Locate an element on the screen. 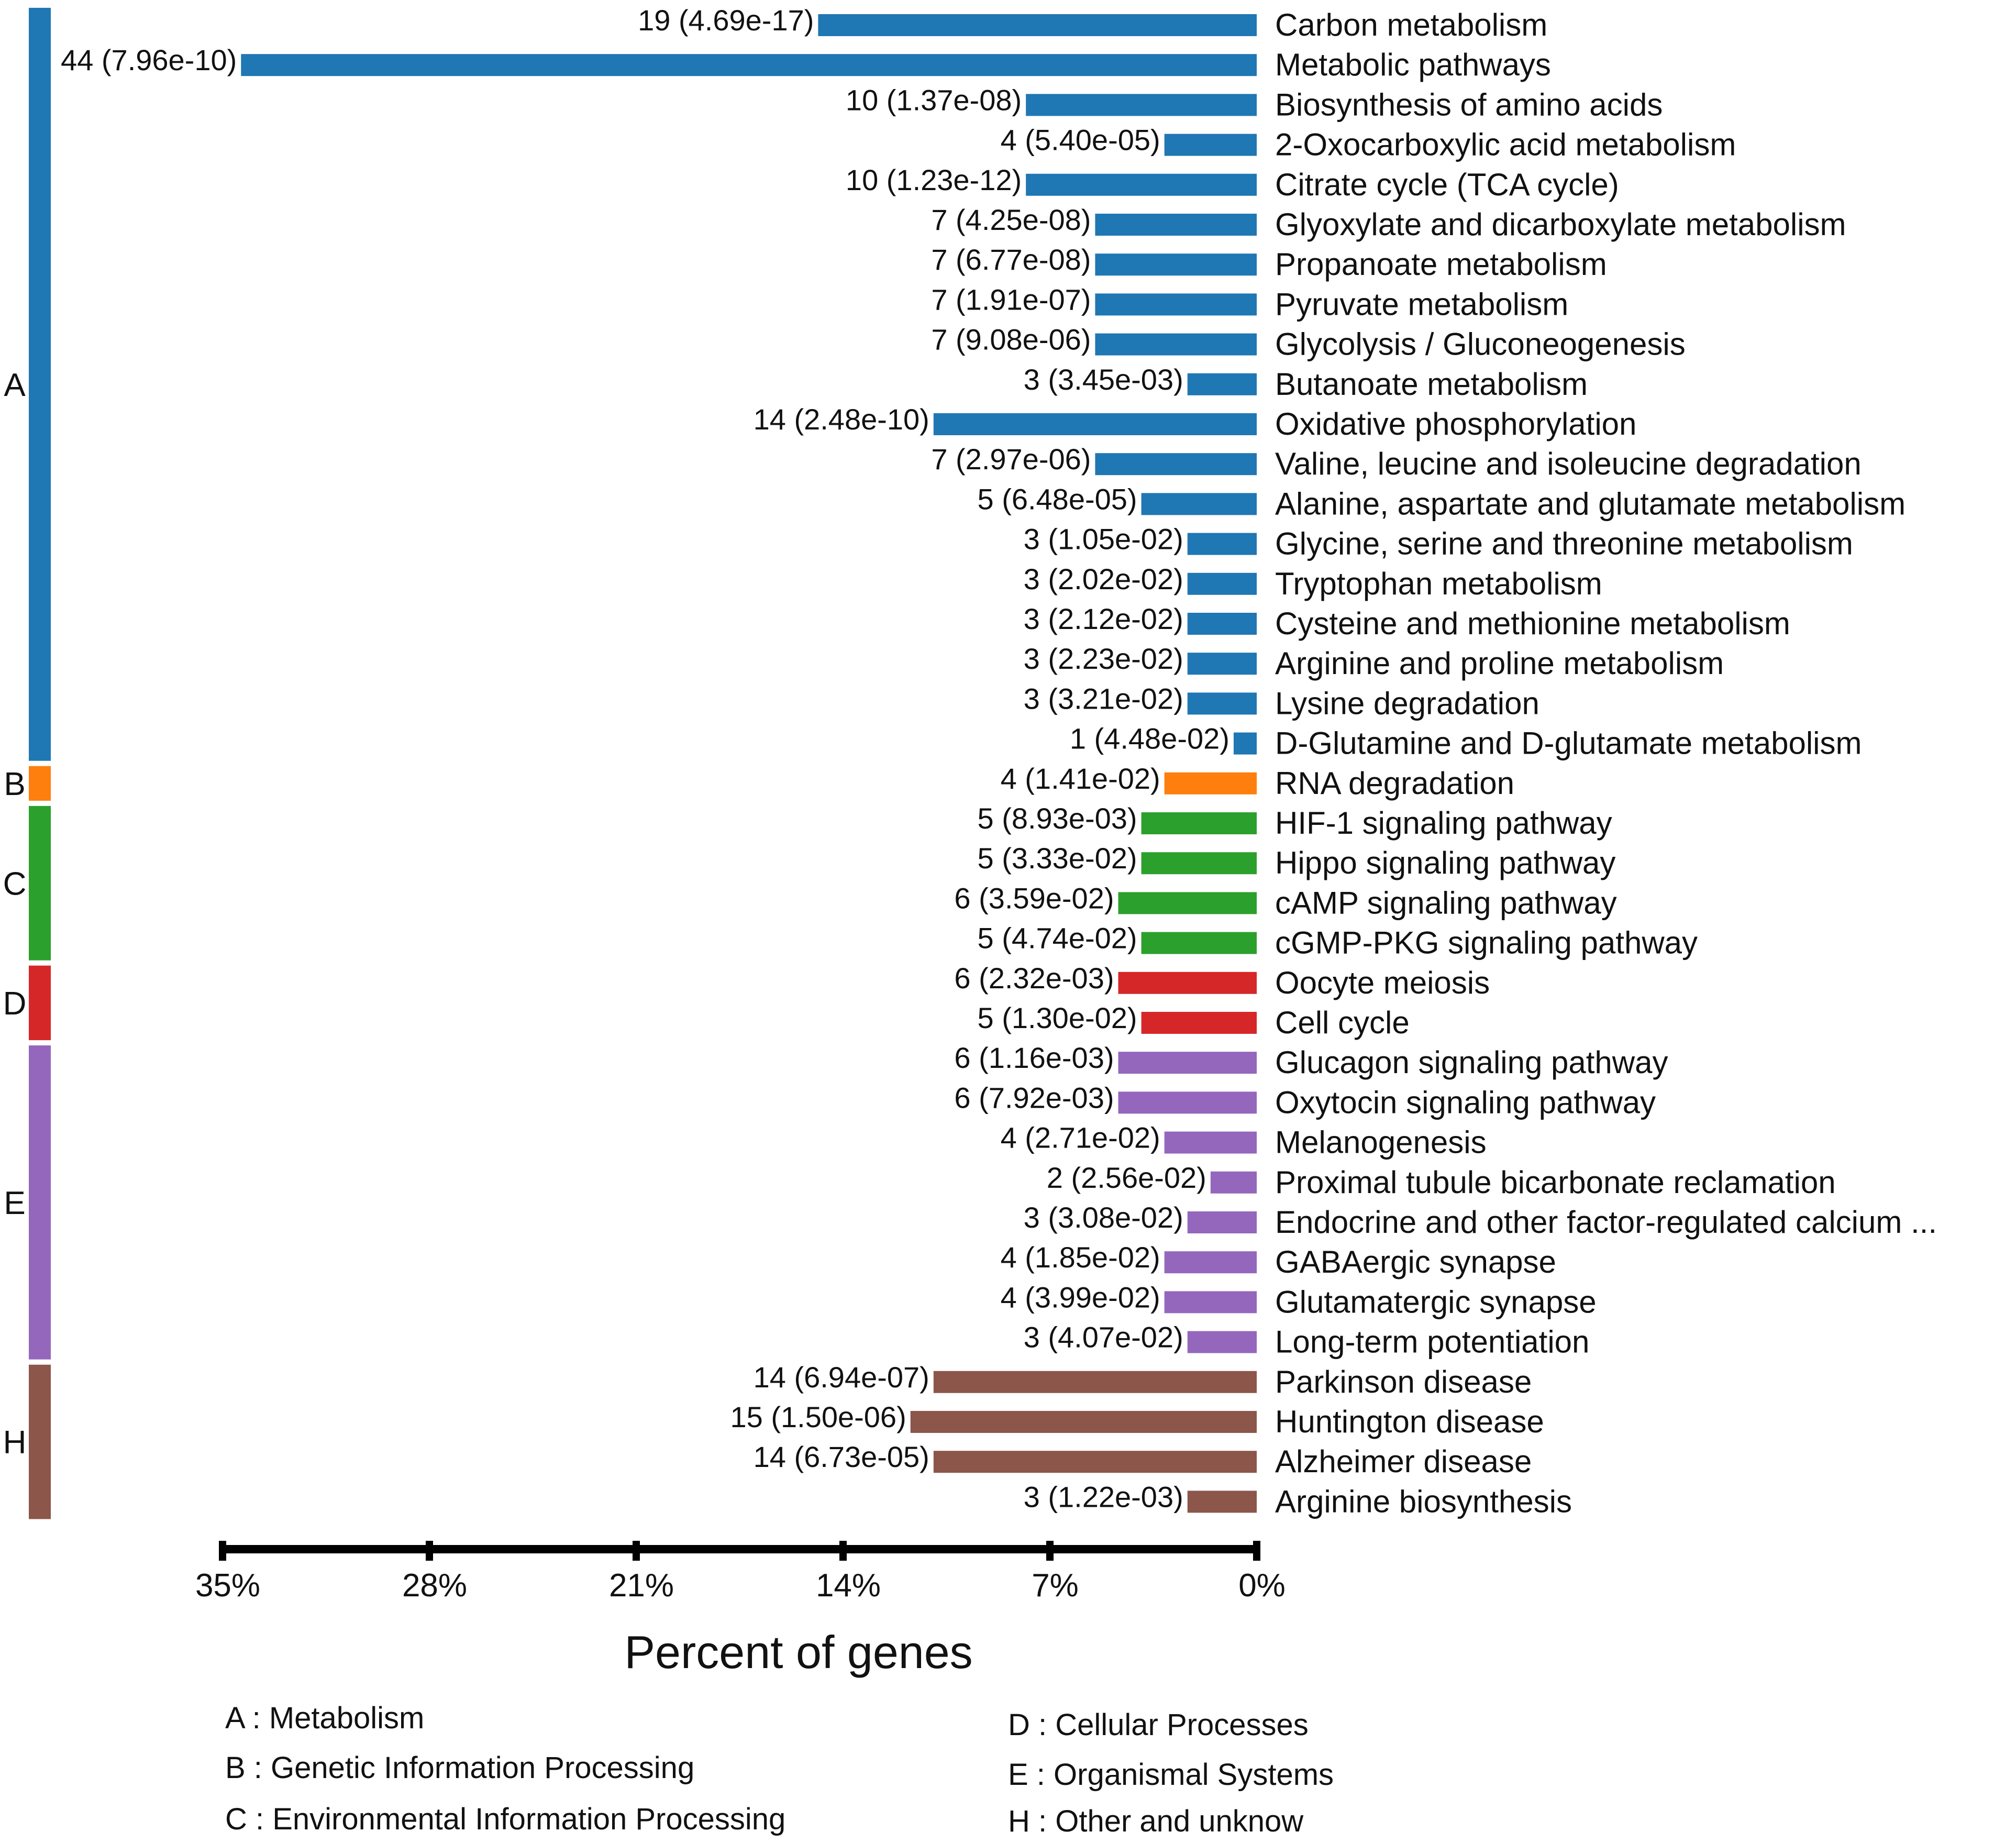 This screenshot has height=1843, width=2016. pathway-label: Glutamatergic synapse is located at coordinates (1436, 1301).